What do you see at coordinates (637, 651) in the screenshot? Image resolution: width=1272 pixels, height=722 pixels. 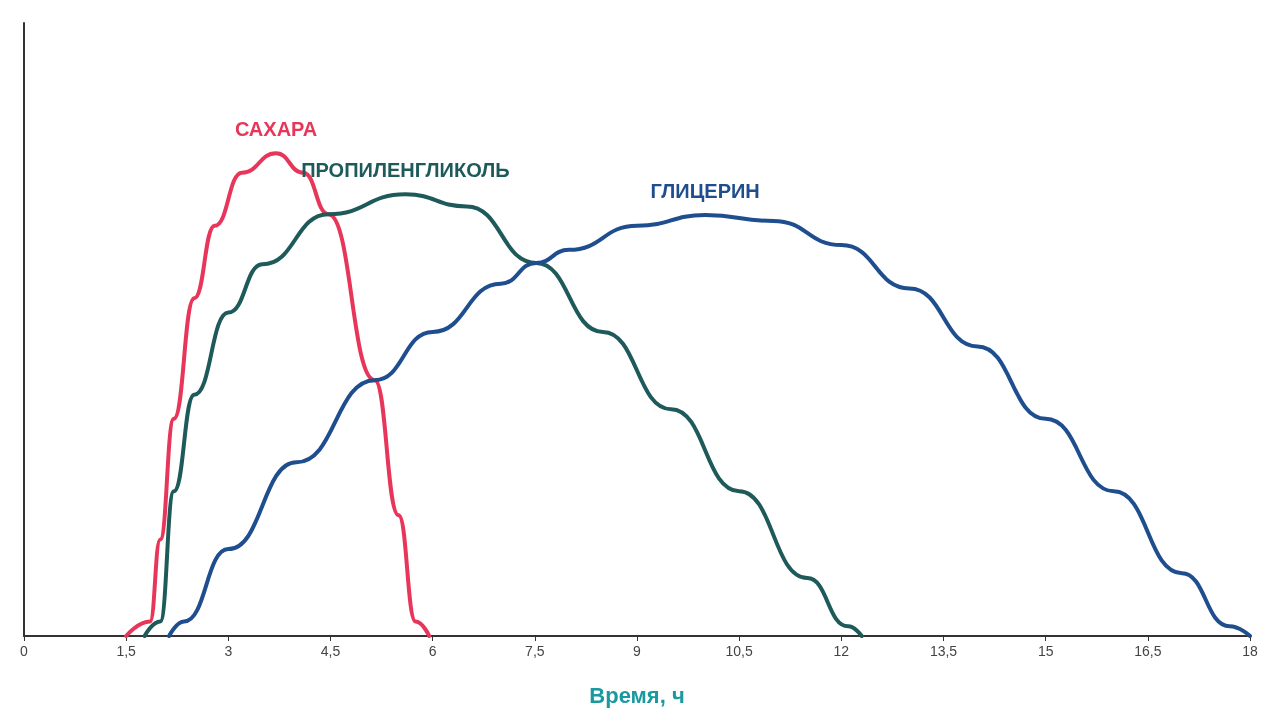 I see `x-tick-label: 9` at bounding box center [637, 651].